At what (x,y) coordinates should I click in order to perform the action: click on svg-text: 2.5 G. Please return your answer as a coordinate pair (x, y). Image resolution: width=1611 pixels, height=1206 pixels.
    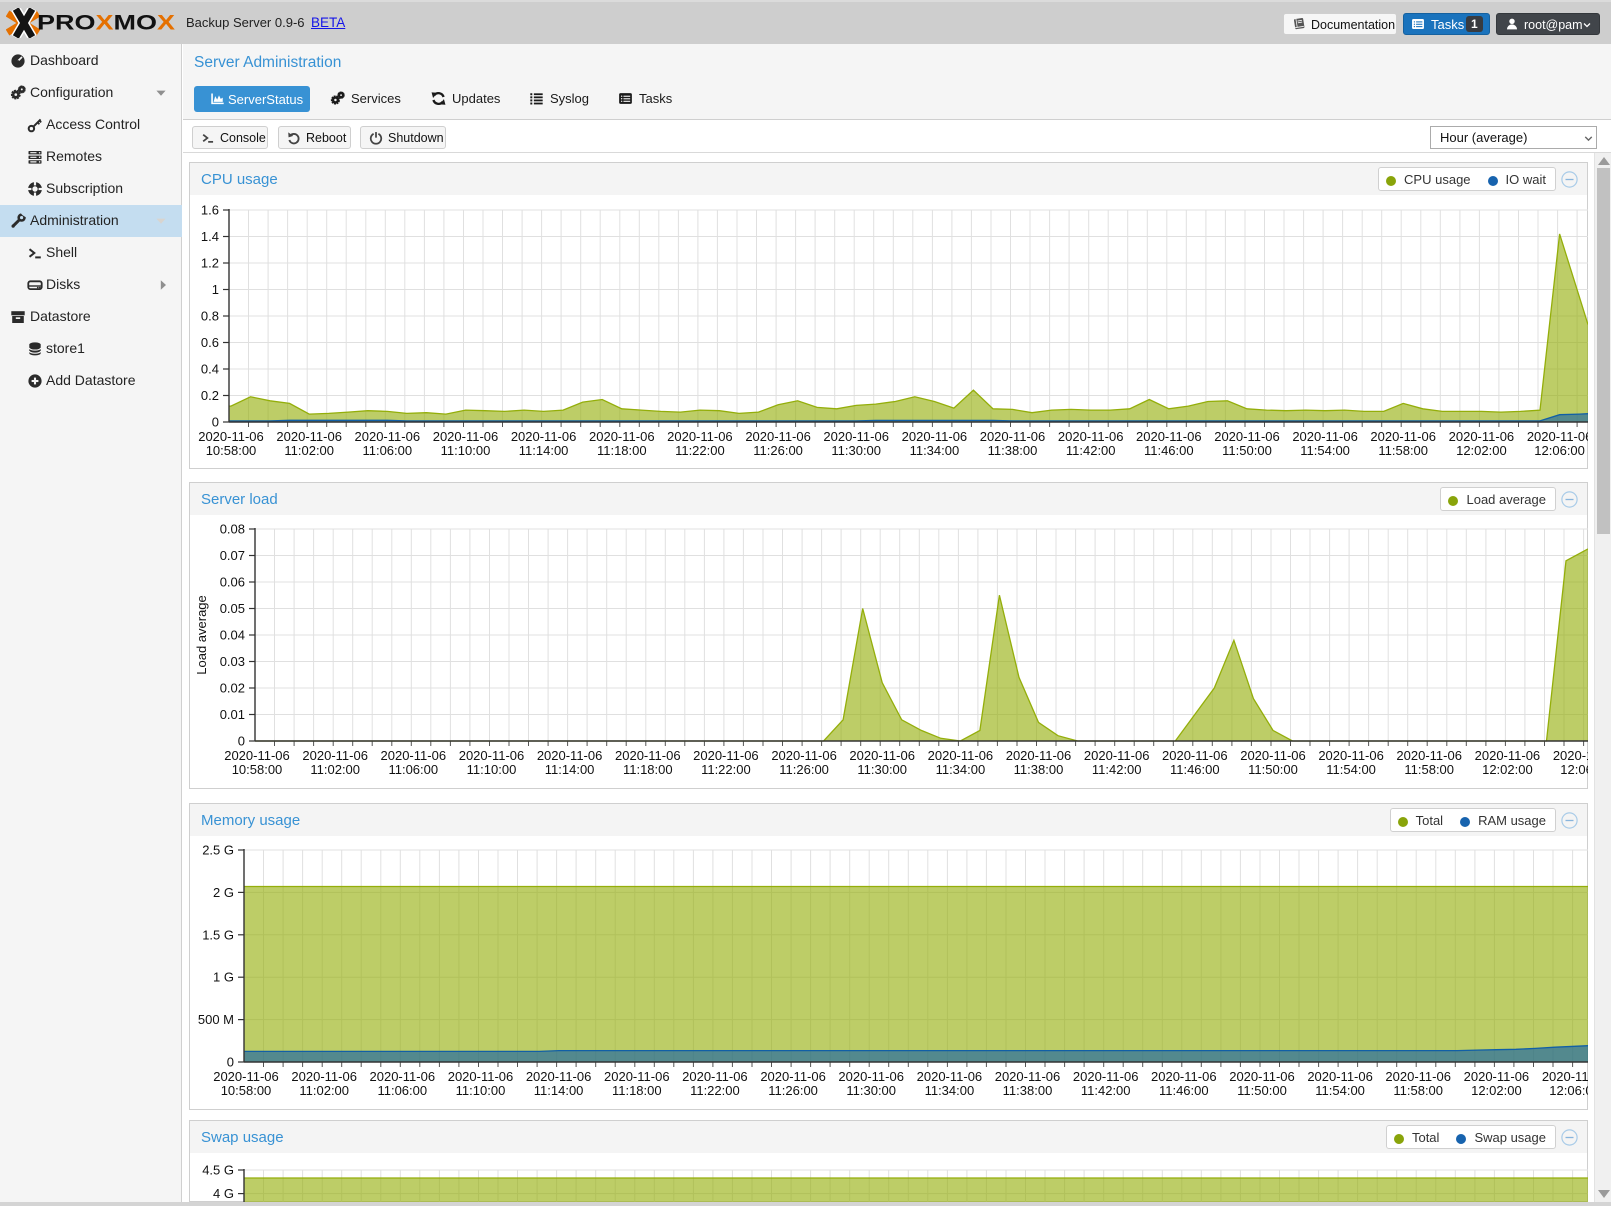
    Looking at the image, I should click on (218, 850).